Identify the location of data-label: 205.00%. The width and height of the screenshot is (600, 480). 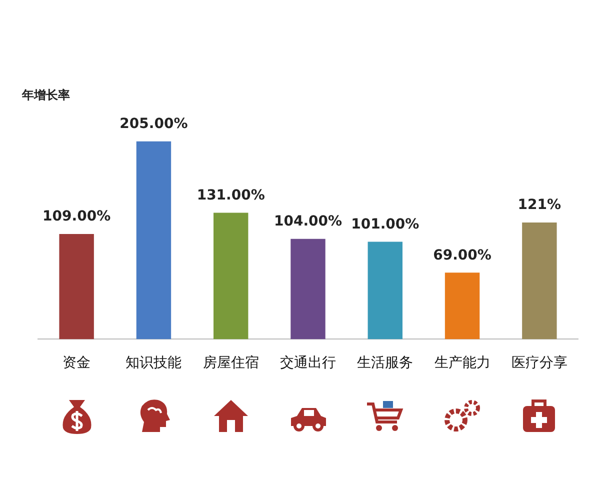
(154, 124).